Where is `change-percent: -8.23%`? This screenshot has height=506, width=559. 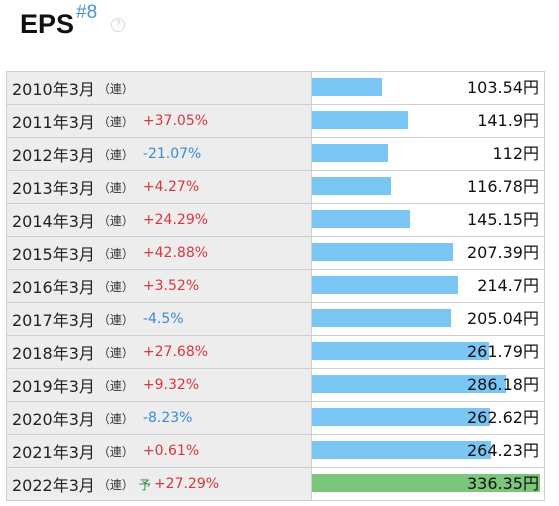 change-percent: -8.23% is located at coordinates (167, 418).